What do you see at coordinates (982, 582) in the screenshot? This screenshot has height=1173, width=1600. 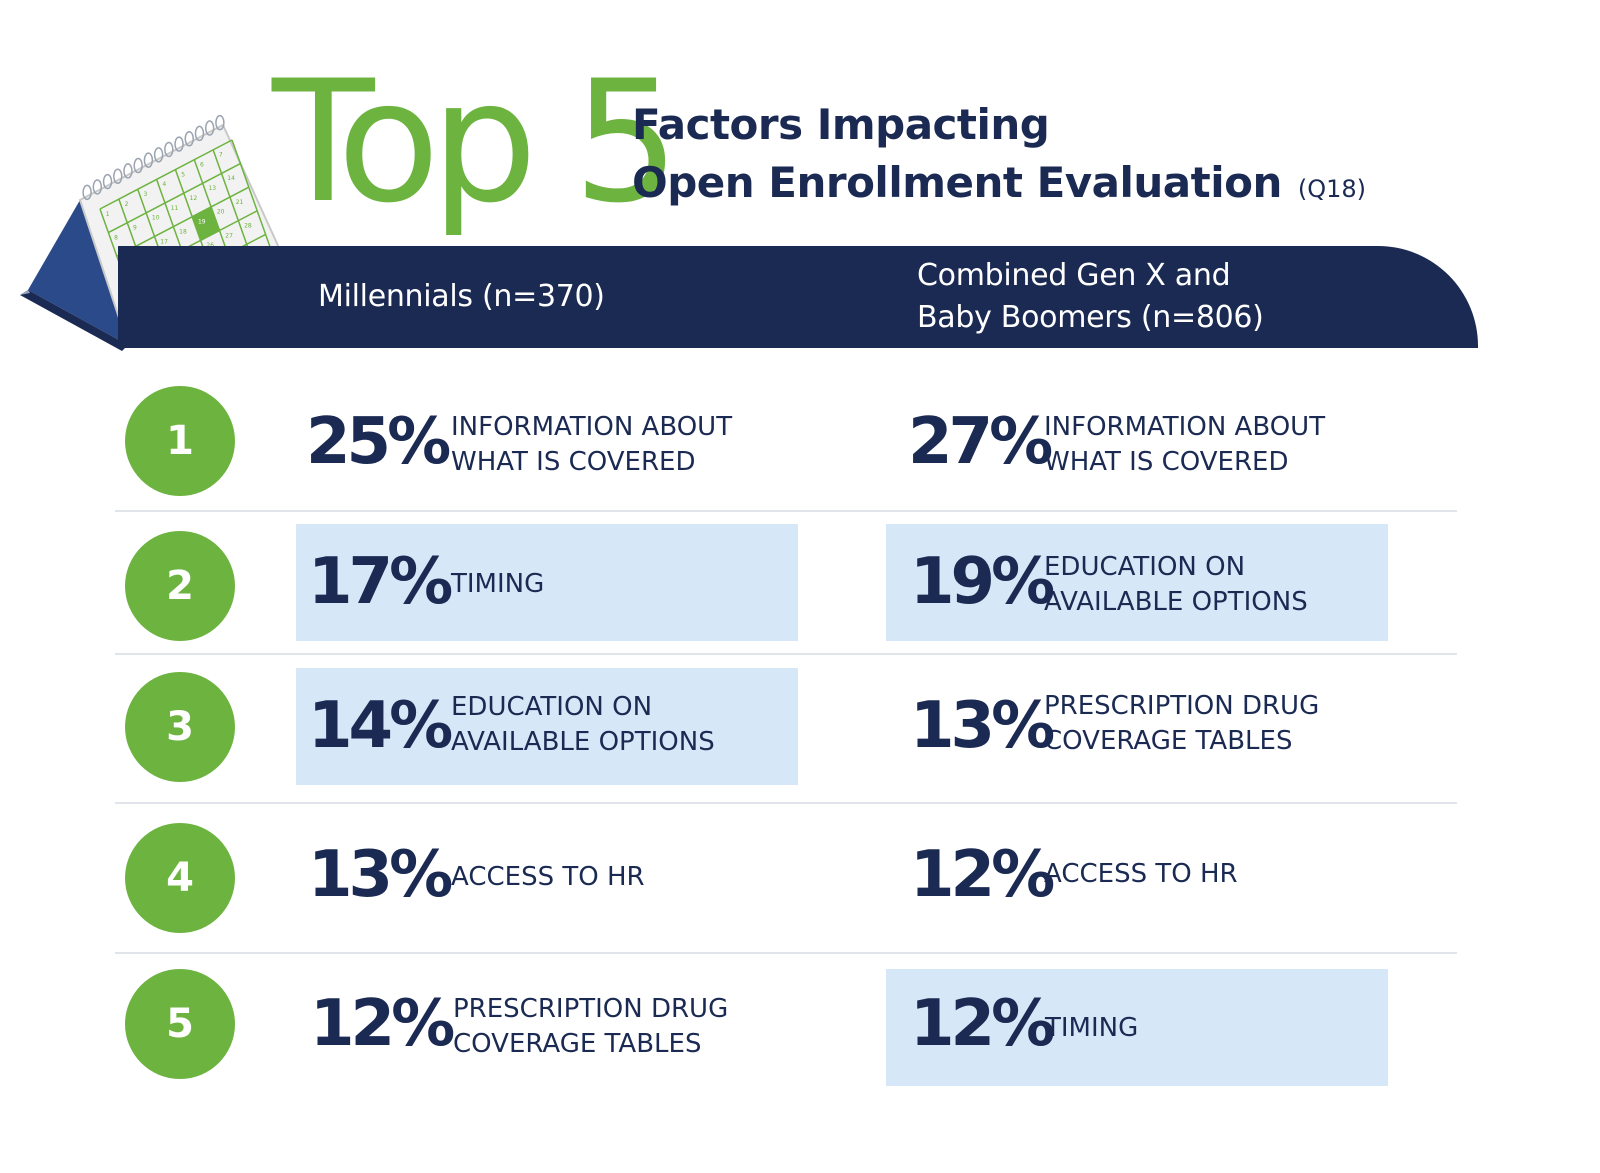 I see `percentage-value: 19%` at bounding box center [982, 582].